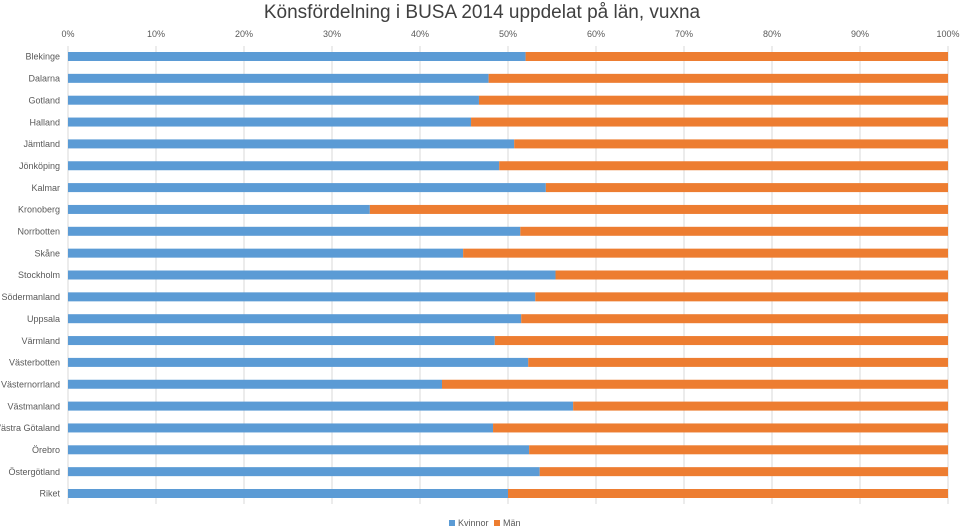  I want to click on category-label: Östergötland, so click(34, 472).